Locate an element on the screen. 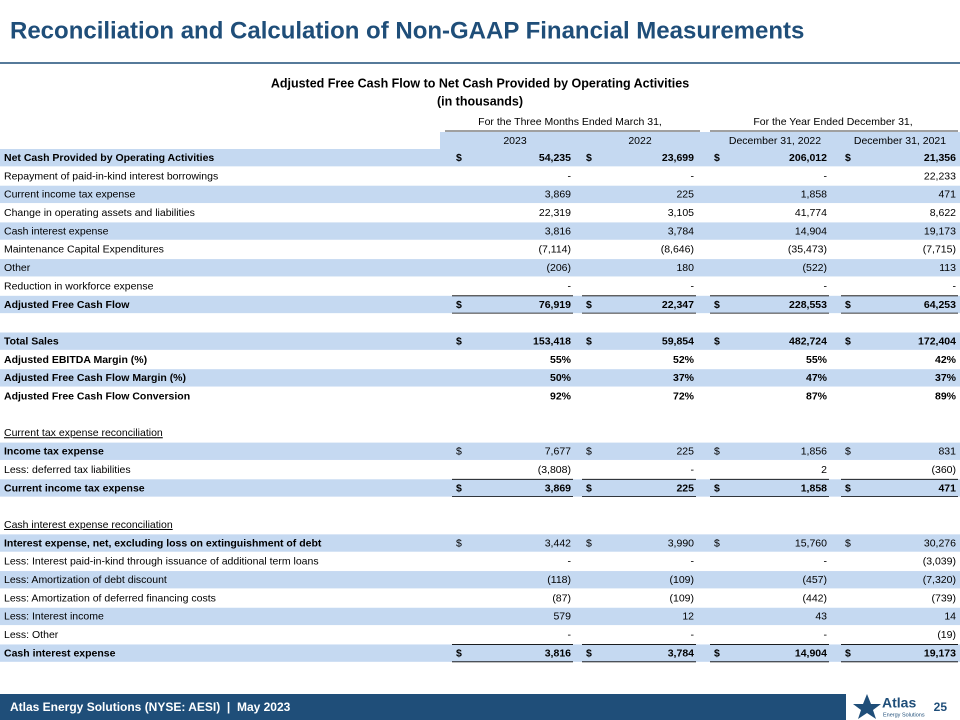 The height and width of the screenshot is (720, 960). cell-value: (522) is located at coordinates (814, 268).